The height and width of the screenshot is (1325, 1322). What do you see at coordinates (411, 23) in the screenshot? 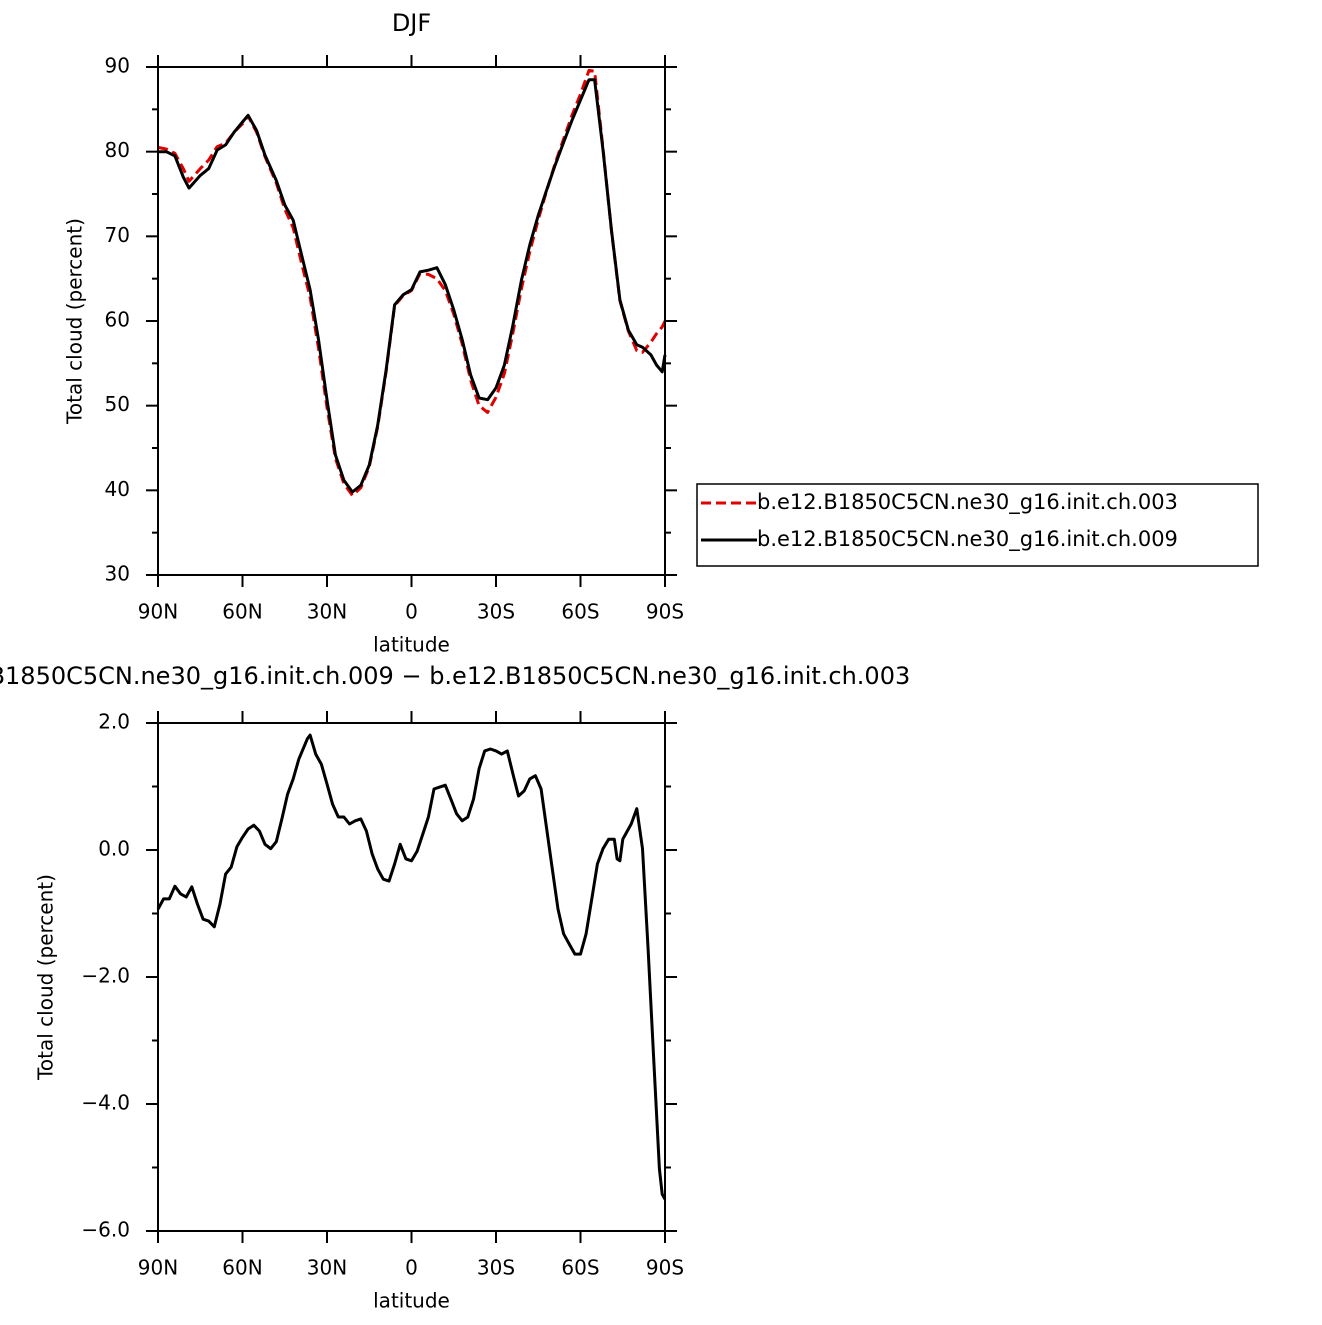
I see `chart-title: DJF` at bounding box center [411, 23].